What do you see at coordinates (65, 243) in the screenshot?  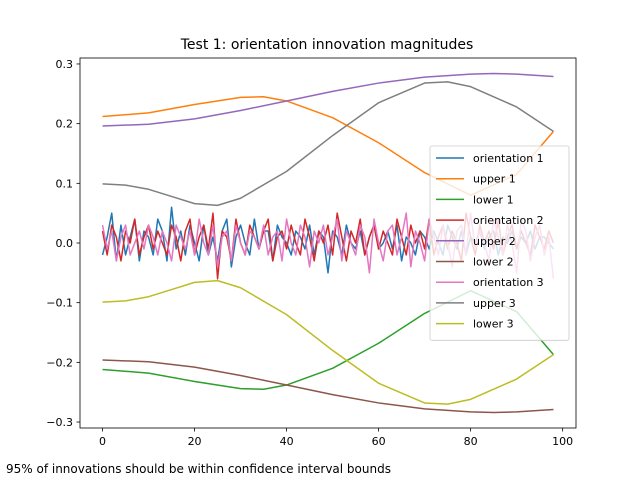 I see `y-tick-label: 0.0` at bounding box center [65, 243].